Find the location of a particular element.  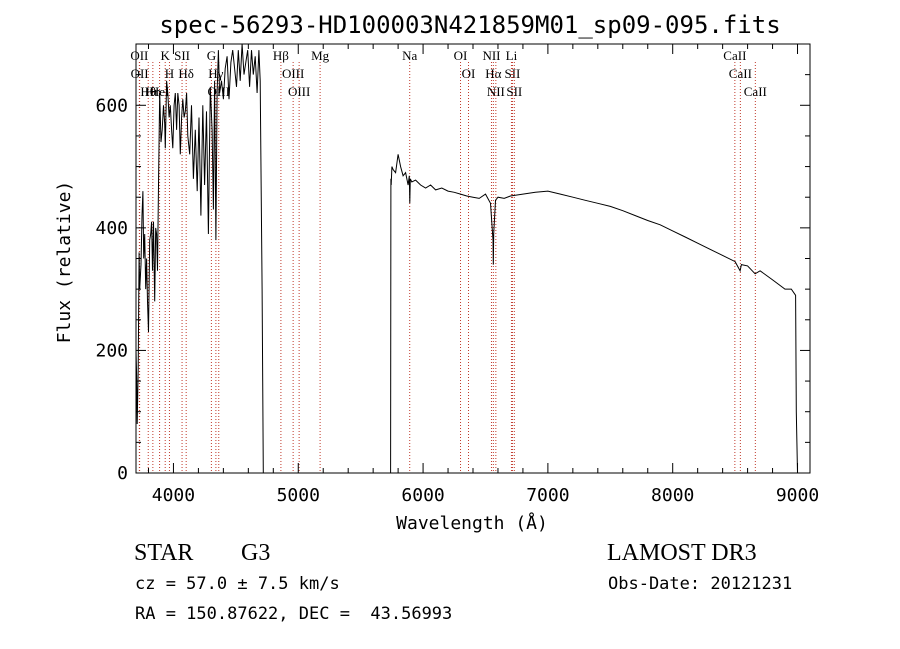

spectral-line-label: Na is located at coordinates (409, 55).